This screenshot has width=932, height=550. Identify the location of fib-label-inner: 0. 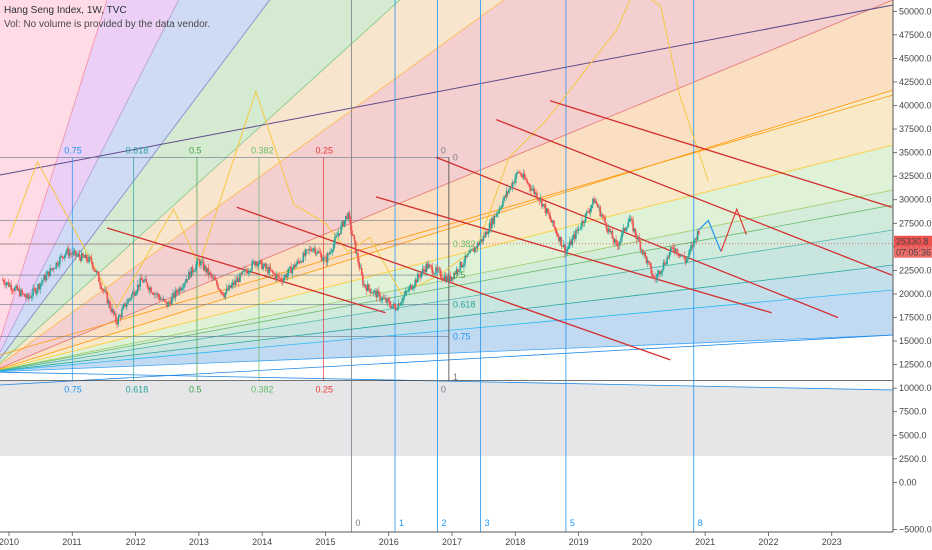
(455, 157).